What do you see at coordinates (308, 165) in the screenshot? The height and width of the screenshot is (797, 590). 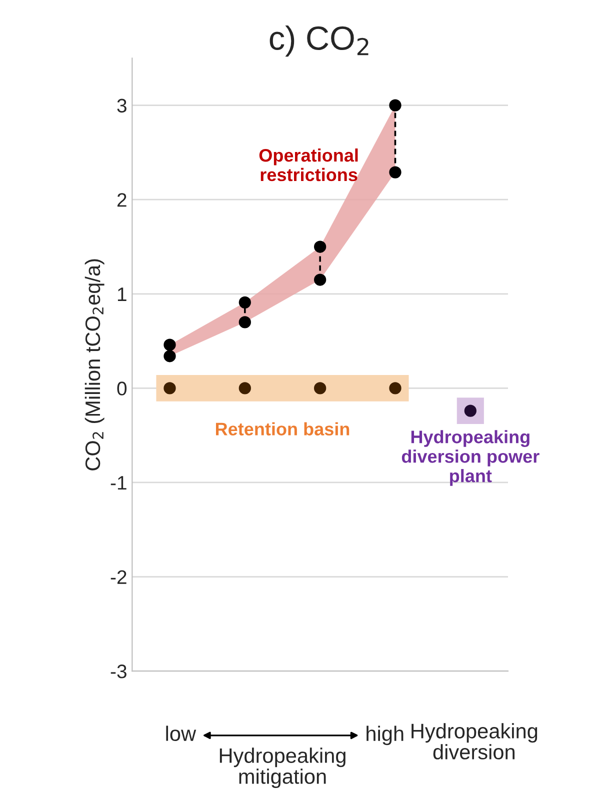 I see `text: Operational restrictions` at bounding box center [308, 165].